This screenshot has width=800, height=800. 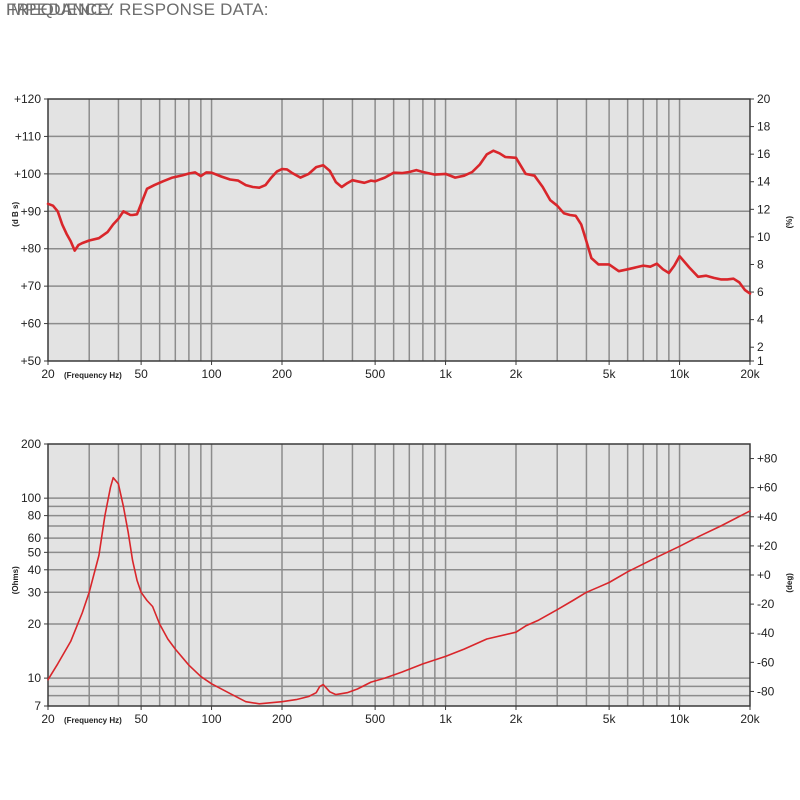 What do you see at coordinates (31, 324) in the screenshot?
I see `y-tick-label: +60` at bounding box center [31, 324].